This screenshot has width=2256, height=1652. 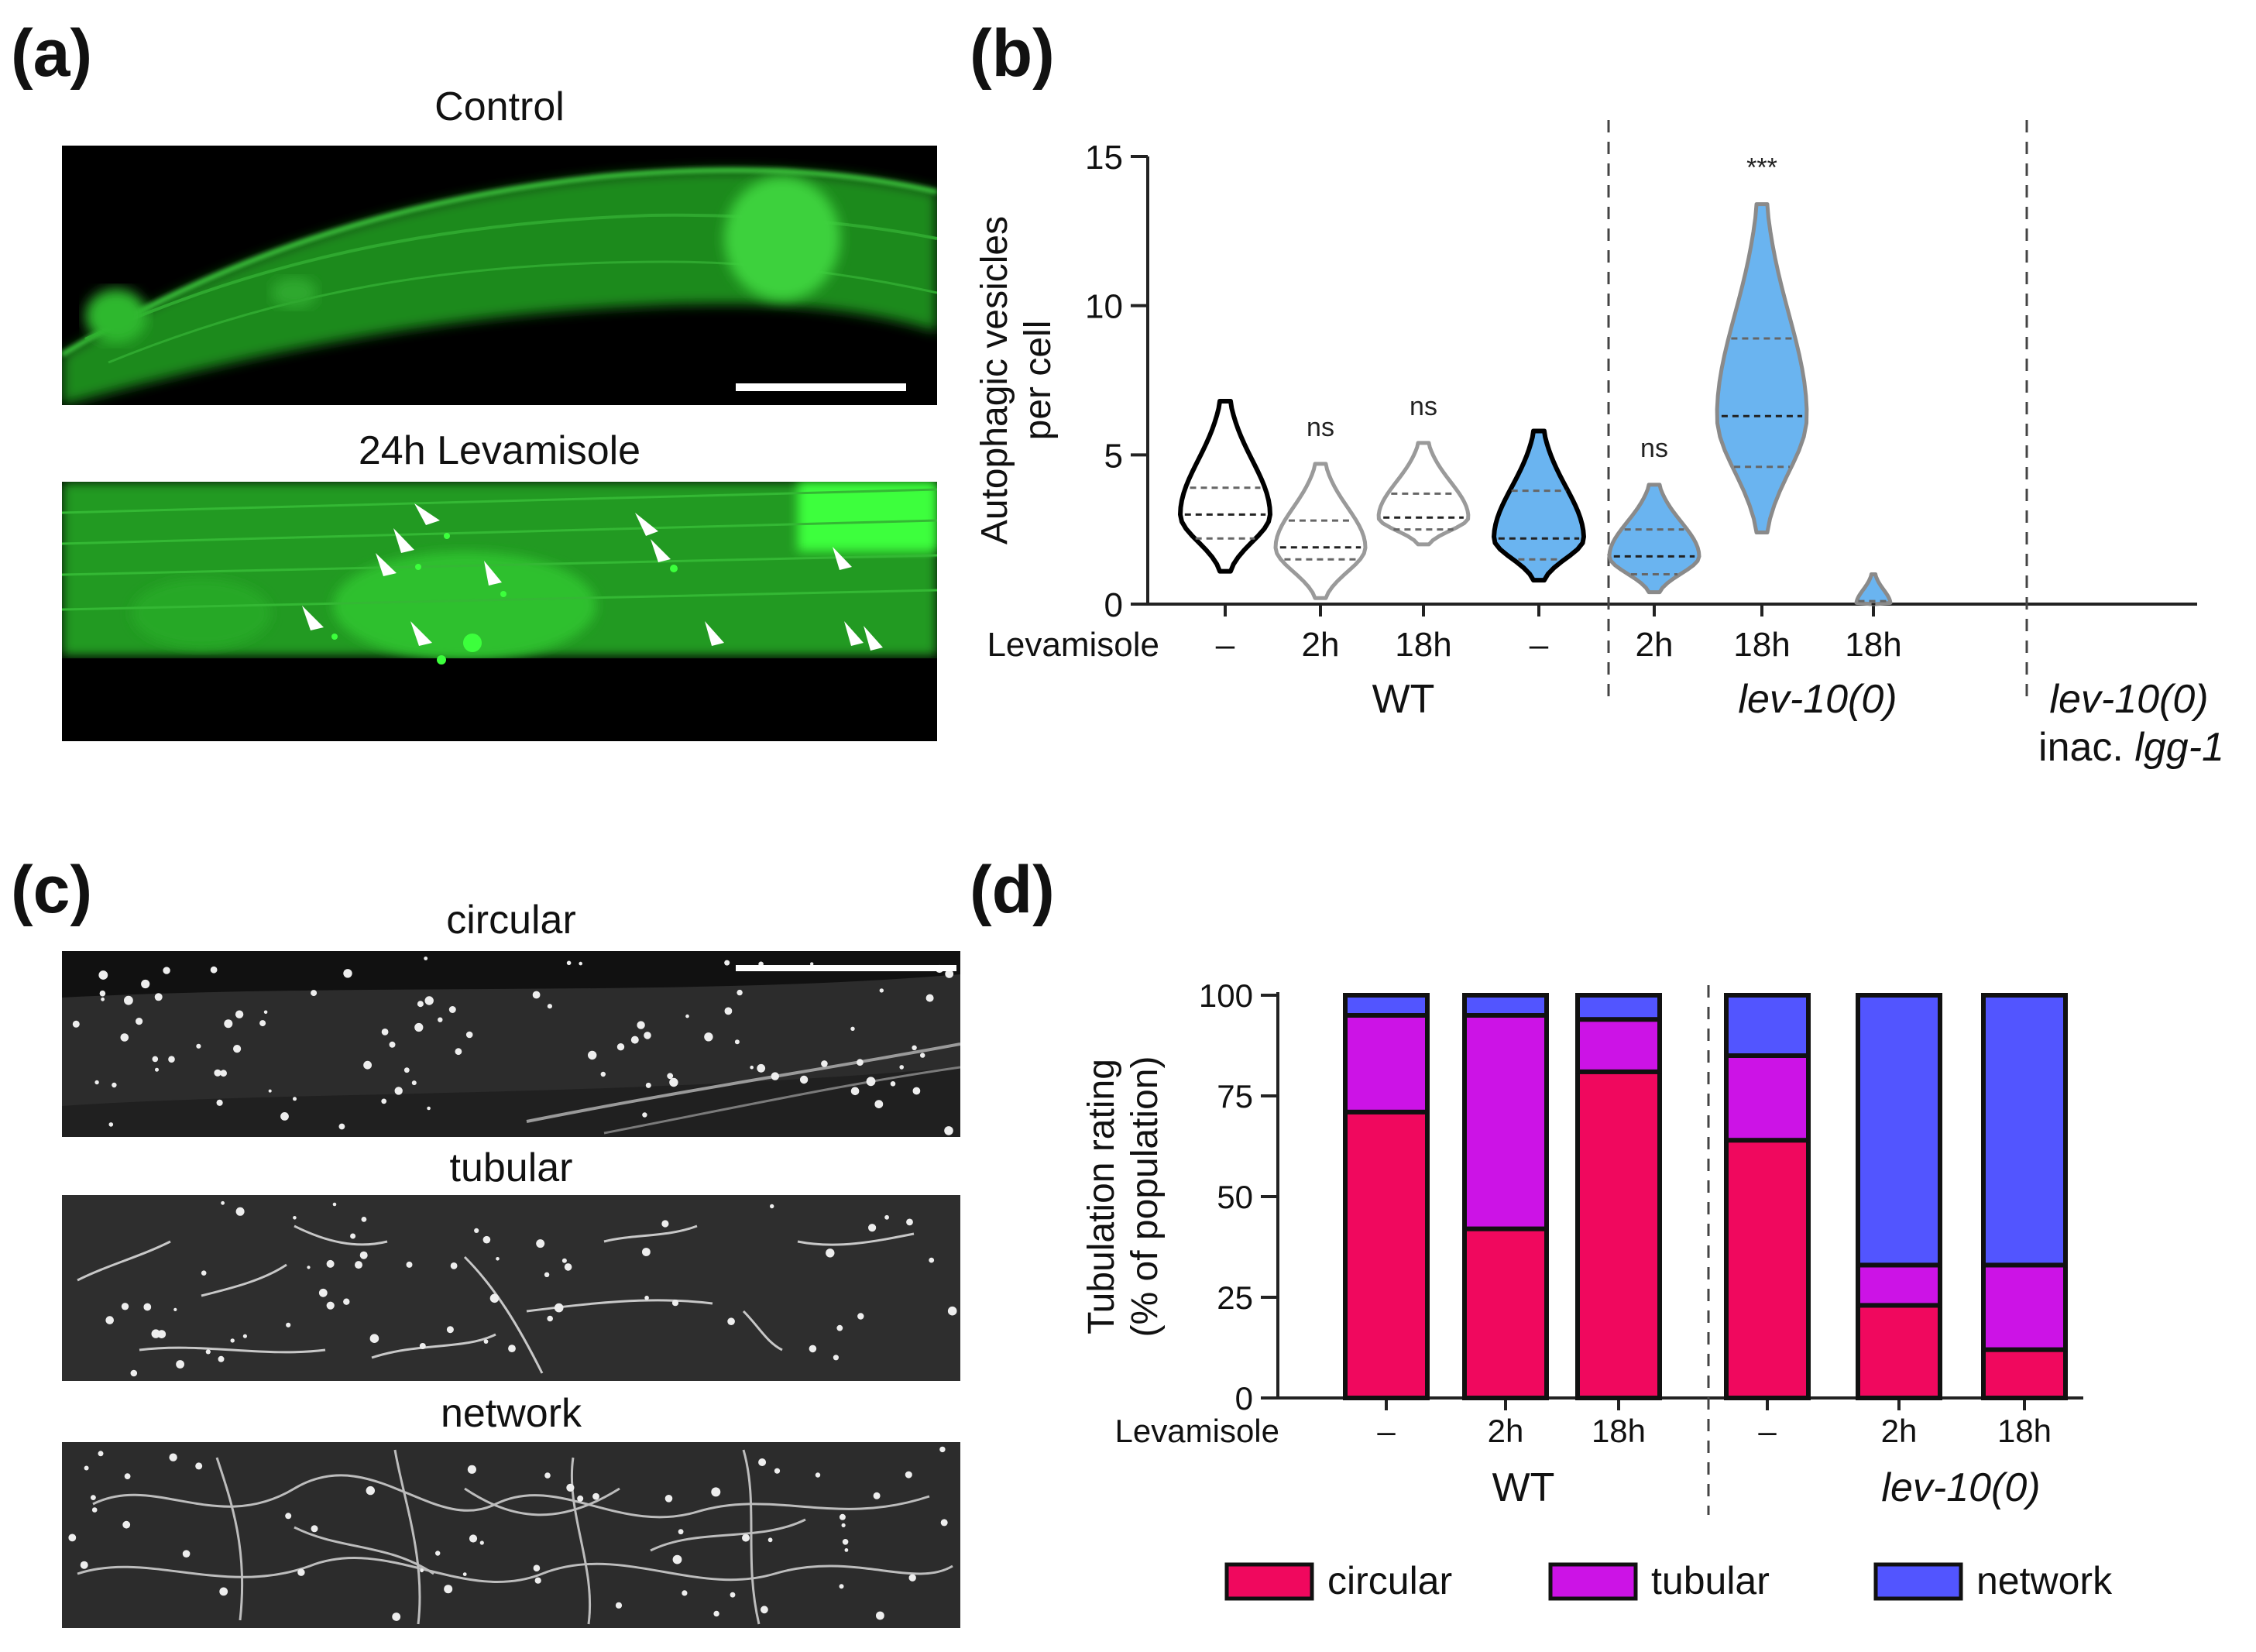 What do you see at coordinates (1123, 1197) in the screenshot?
I see `y-axis-label: Tubulation rating(% of population)` at bounding box center [1123, 1197].